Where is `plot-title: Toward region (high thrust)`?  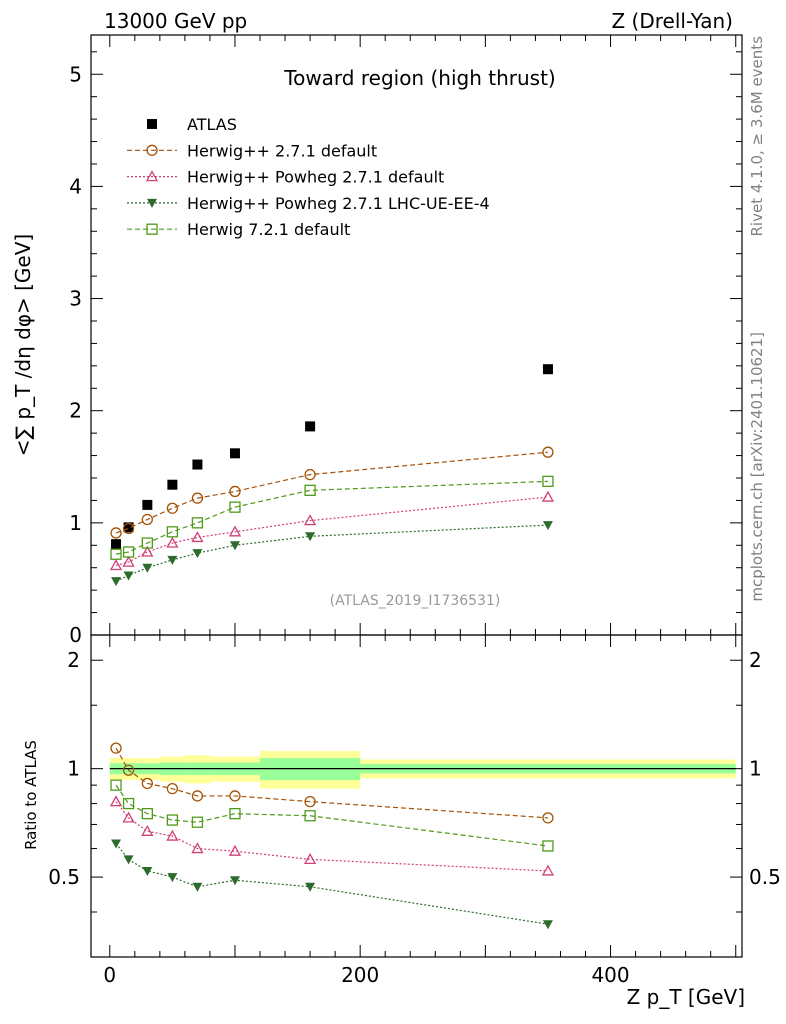
plot-title: Toward region (high thrust) is located at coordinates (419, 78).